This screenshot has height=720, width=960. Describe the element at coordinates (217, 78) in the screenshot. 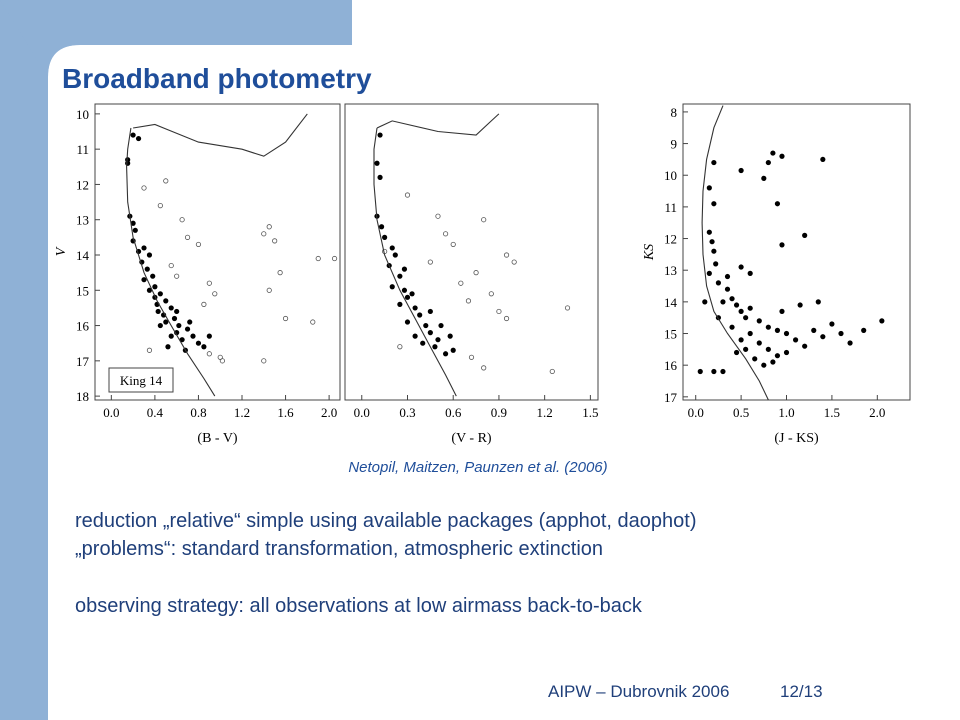

I see `slide-title: Broadband photometry` at that location.